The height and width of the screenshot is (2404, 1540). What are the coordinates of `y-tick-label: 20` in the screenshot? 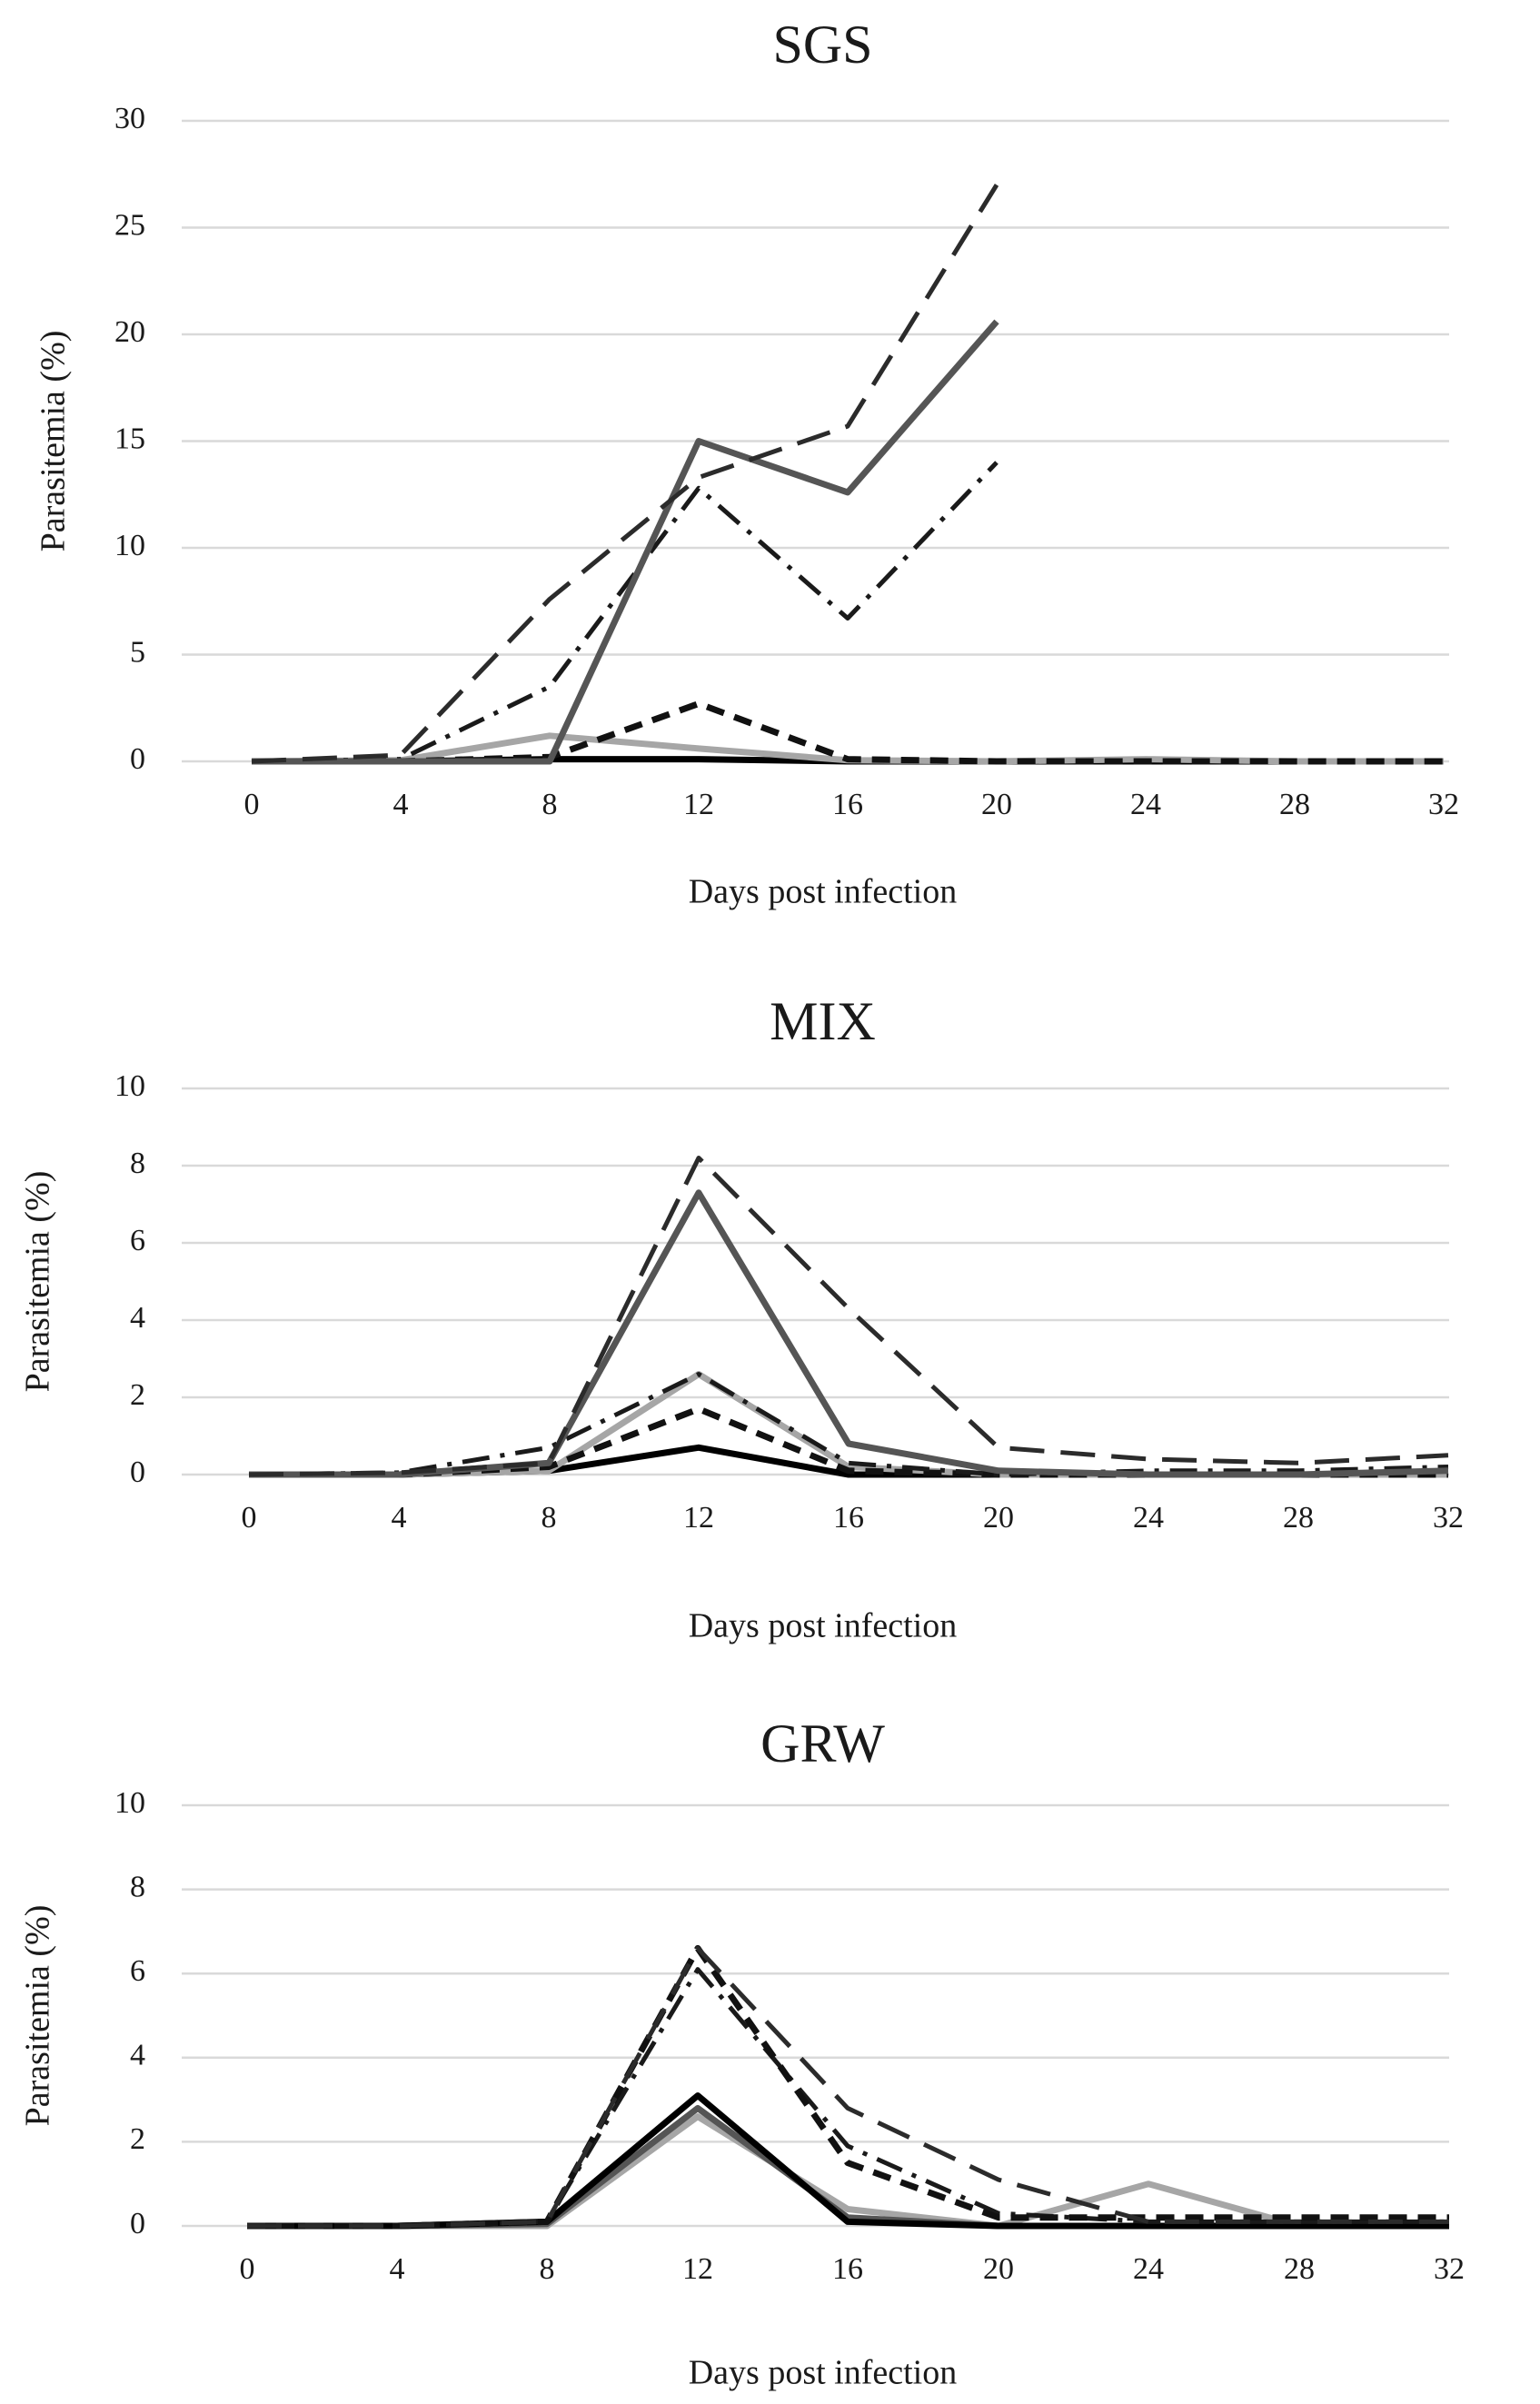 It's located at (129, 332).